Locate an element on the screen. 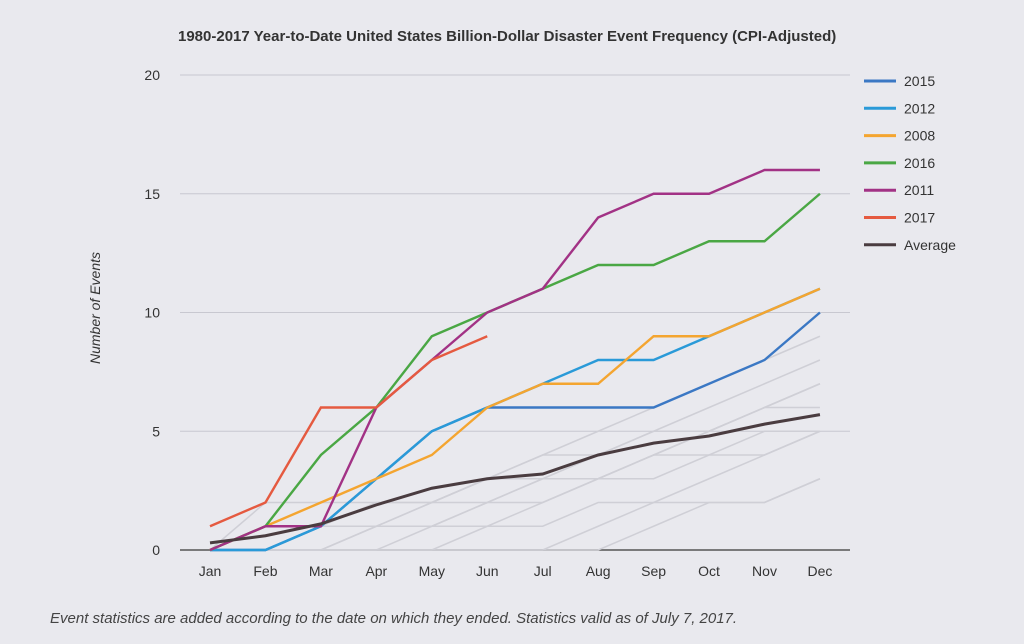  y-tick-label: 5 is located at coordinates (156, 431).